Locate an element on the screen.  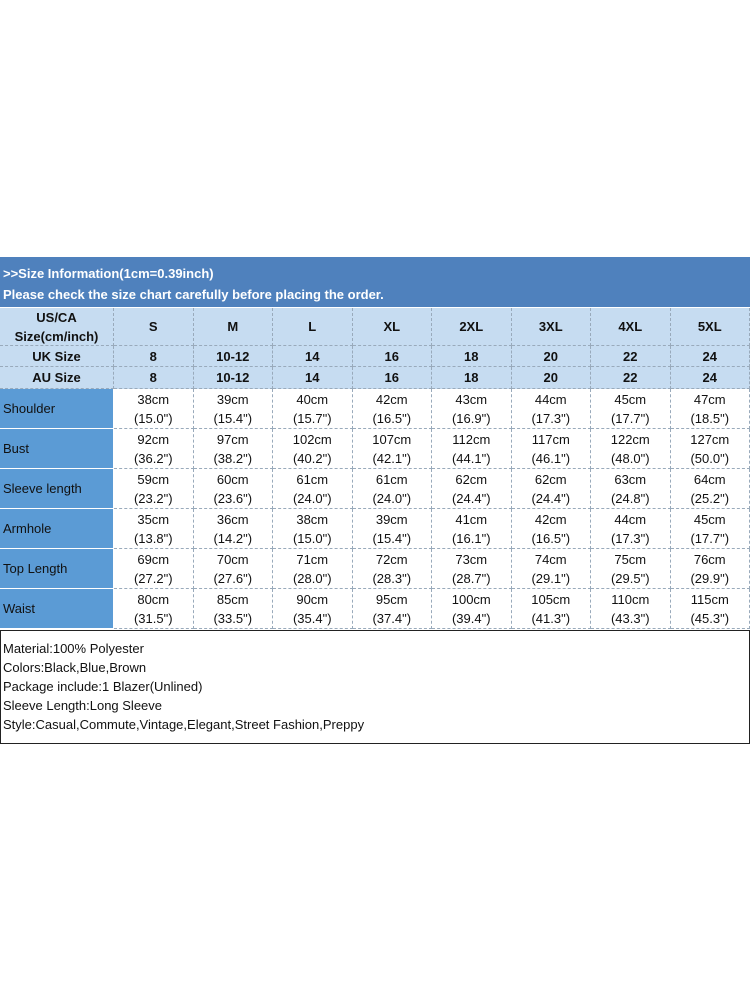
measure-cell: 90cm (35.4") is located at coordinates (313, 609).